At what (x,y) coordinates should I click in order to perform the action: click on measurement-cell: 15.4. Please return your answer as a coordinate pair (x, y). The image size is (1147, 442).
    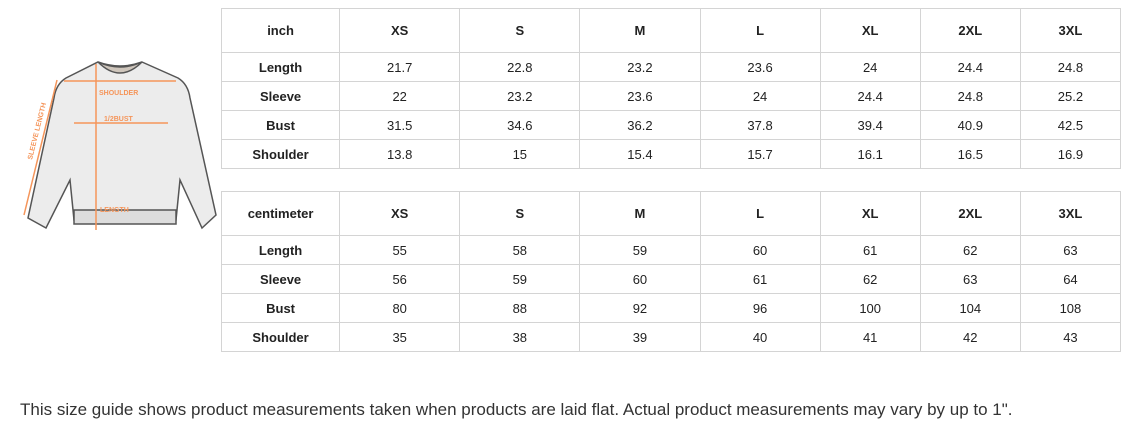
    Looking at the image, I should click on (640, 154).